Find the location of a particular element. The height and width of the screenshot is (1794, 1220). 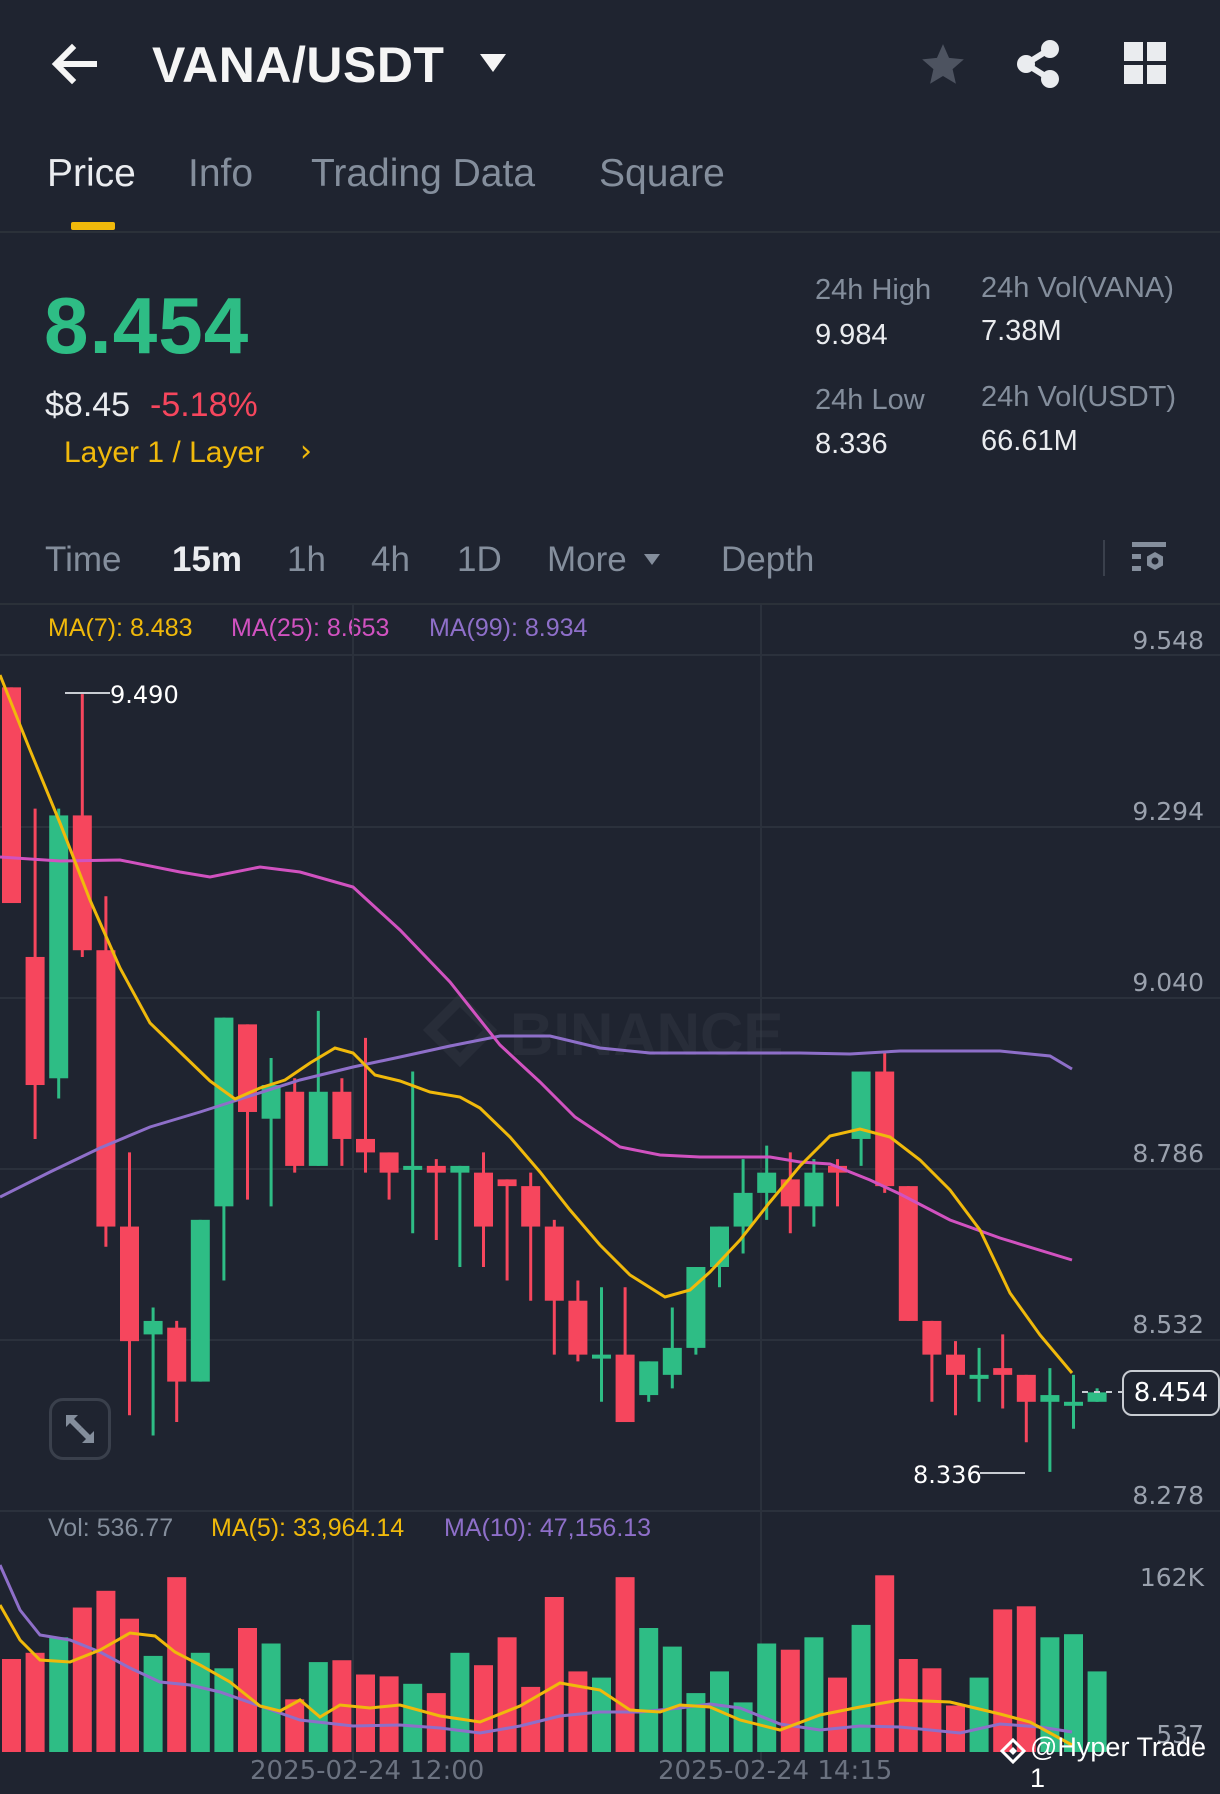

back-button is located at coordinates (76, 64).